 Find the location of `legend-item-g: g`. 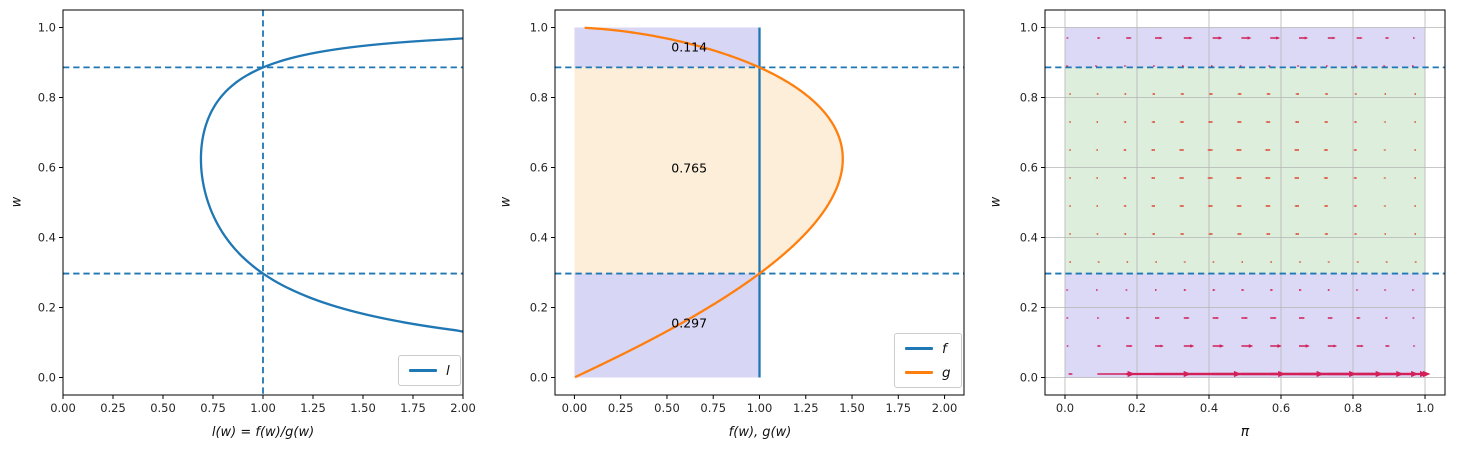

legend-item-g: g is located at coordinates (928, 372).